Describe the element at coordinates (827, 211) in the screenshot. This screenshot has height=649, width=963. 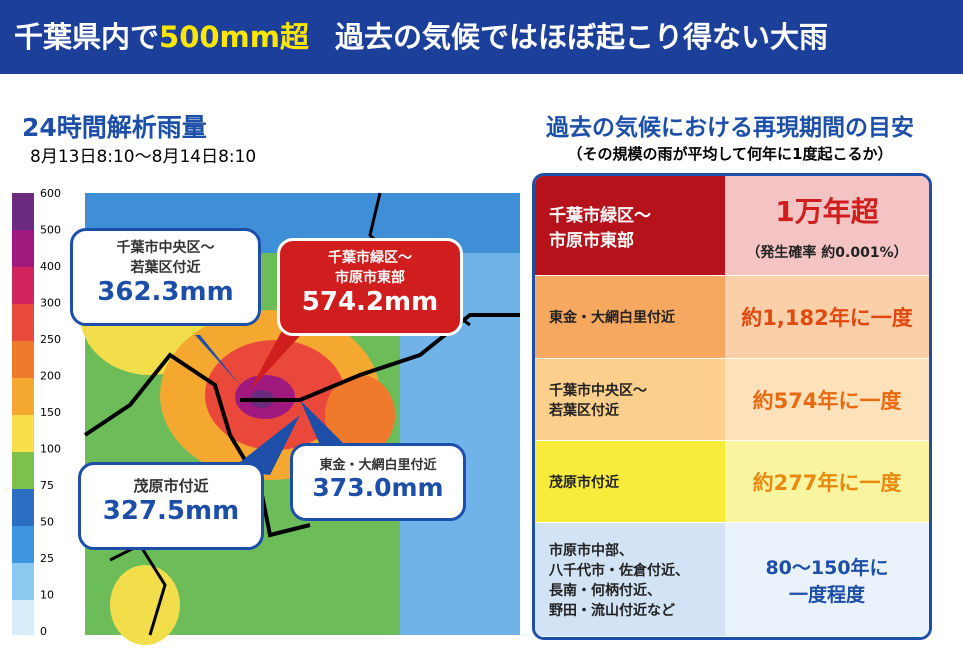
I see `period: 1万年超` at that location.